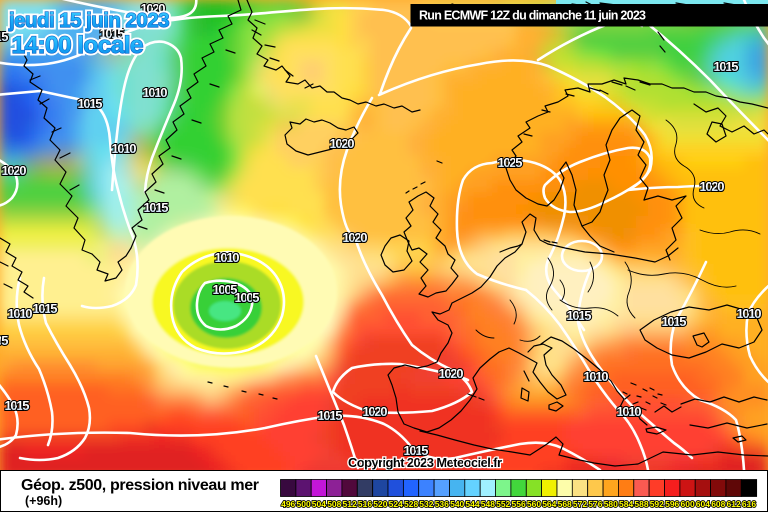 This screenshot has width=768, height=512. I want to click on svg-text:Géop. z500, pression niveau me: Géop. z500, pression niveau mer, so click(140, 485).